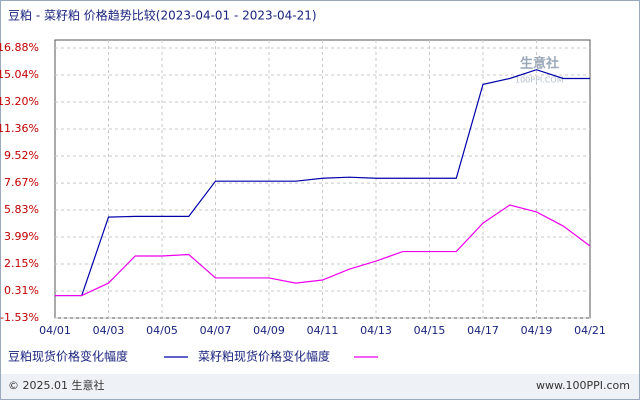 The image size is (640, 400). What do you see at coordinates (21, 182) in the screenshot?
I see `y-tick-label: 7.67%` at bounding box center [21, 182].